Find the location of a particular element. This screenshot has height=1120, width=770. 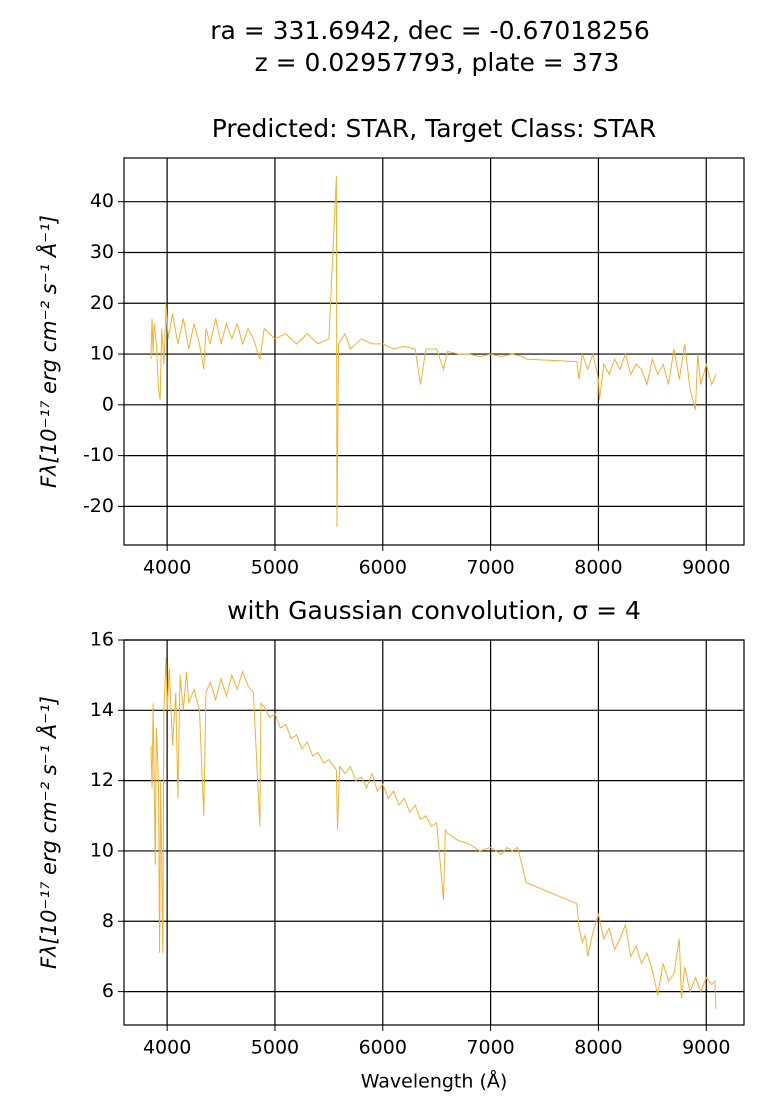

y-tick-label: 0 is located at coordinates (108, 404).